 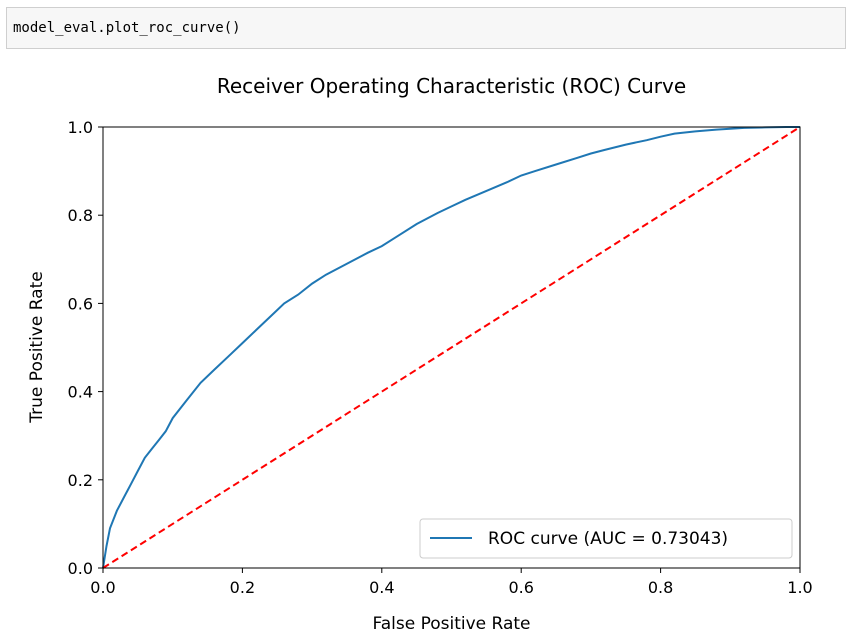 I want to click on legend-label-roc: ROC curve (AUC = 0.73043), so click(x=608, y=539).